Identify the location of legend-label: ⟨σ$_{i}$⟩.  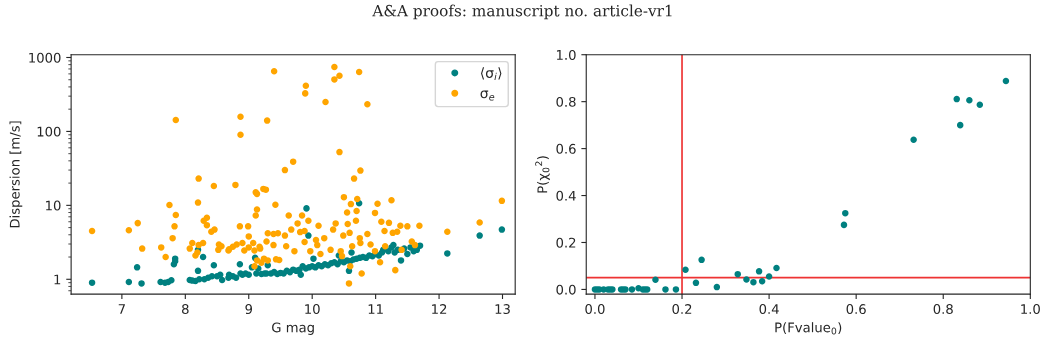
(491, 74).